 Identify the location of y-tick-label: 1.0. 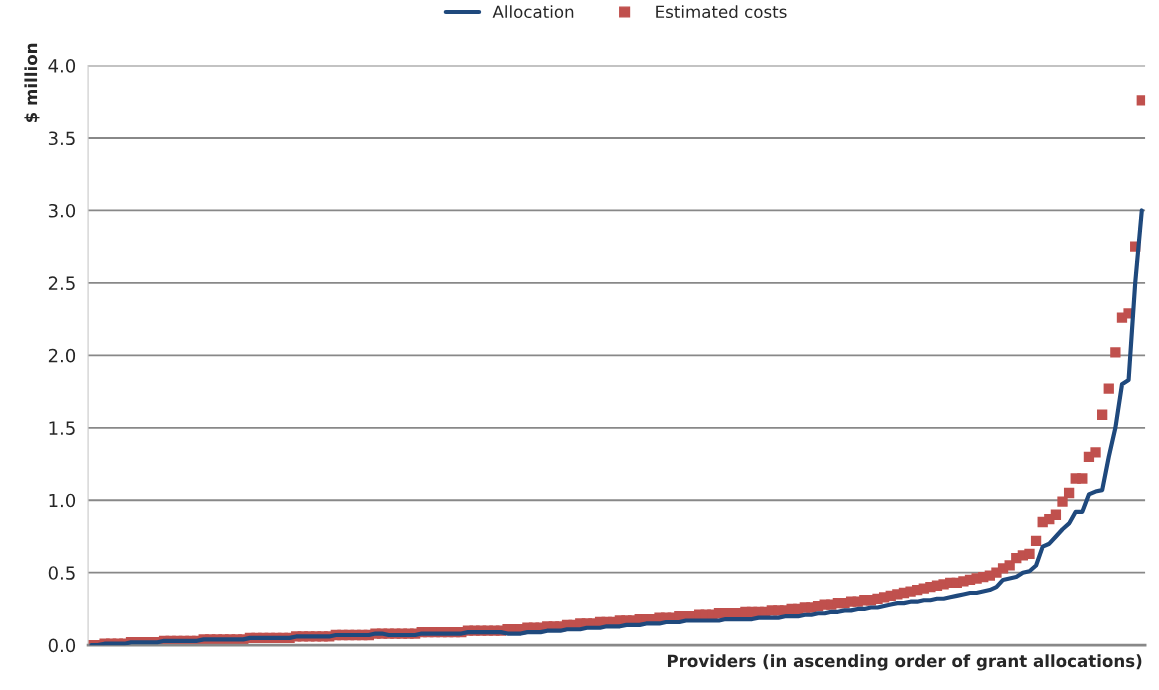
(62, 500).